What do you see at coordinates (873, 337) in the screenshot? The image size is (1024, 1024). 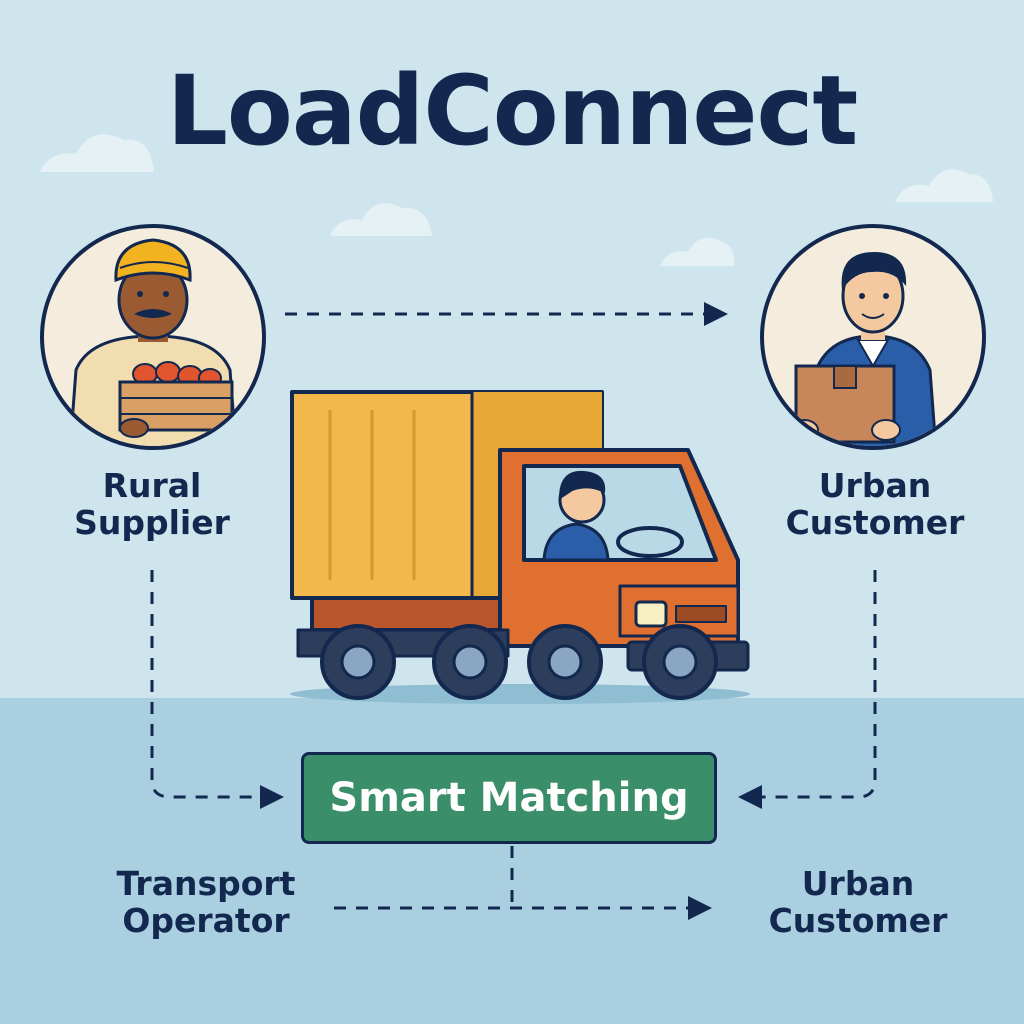 I see `customer-avatar-icon` at bounding box center [873, 337].